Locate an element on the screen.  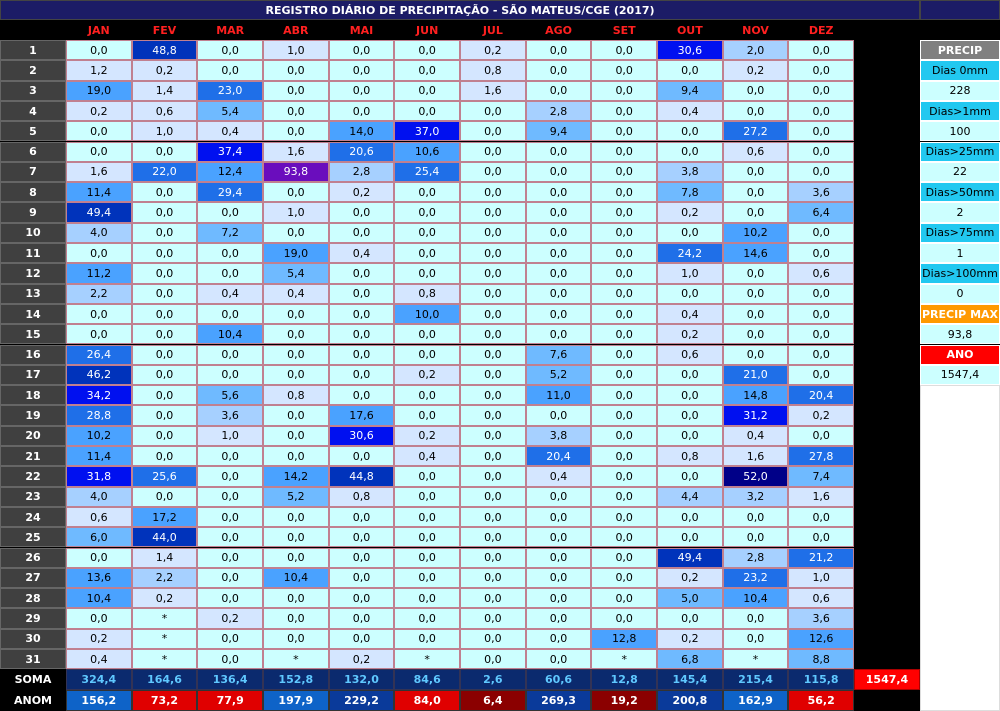
anom-cell: 156,2 is located at coordinates (99, 700).